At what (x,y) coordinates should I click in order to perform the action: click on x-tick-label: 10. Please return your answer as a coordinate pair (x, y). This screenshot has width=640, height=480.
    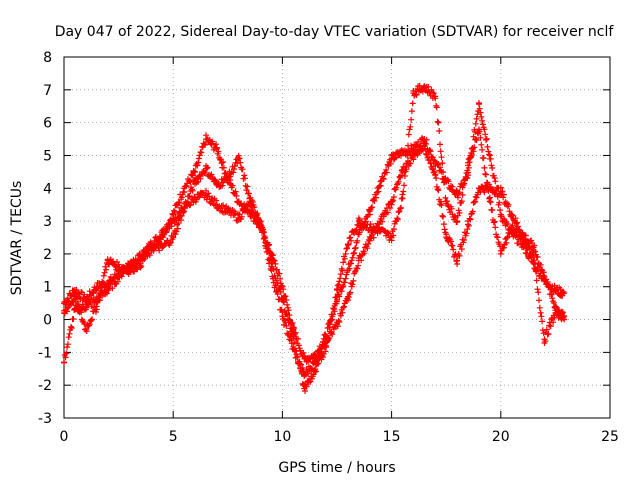
    Looking at the image, I should click on (282, 437).